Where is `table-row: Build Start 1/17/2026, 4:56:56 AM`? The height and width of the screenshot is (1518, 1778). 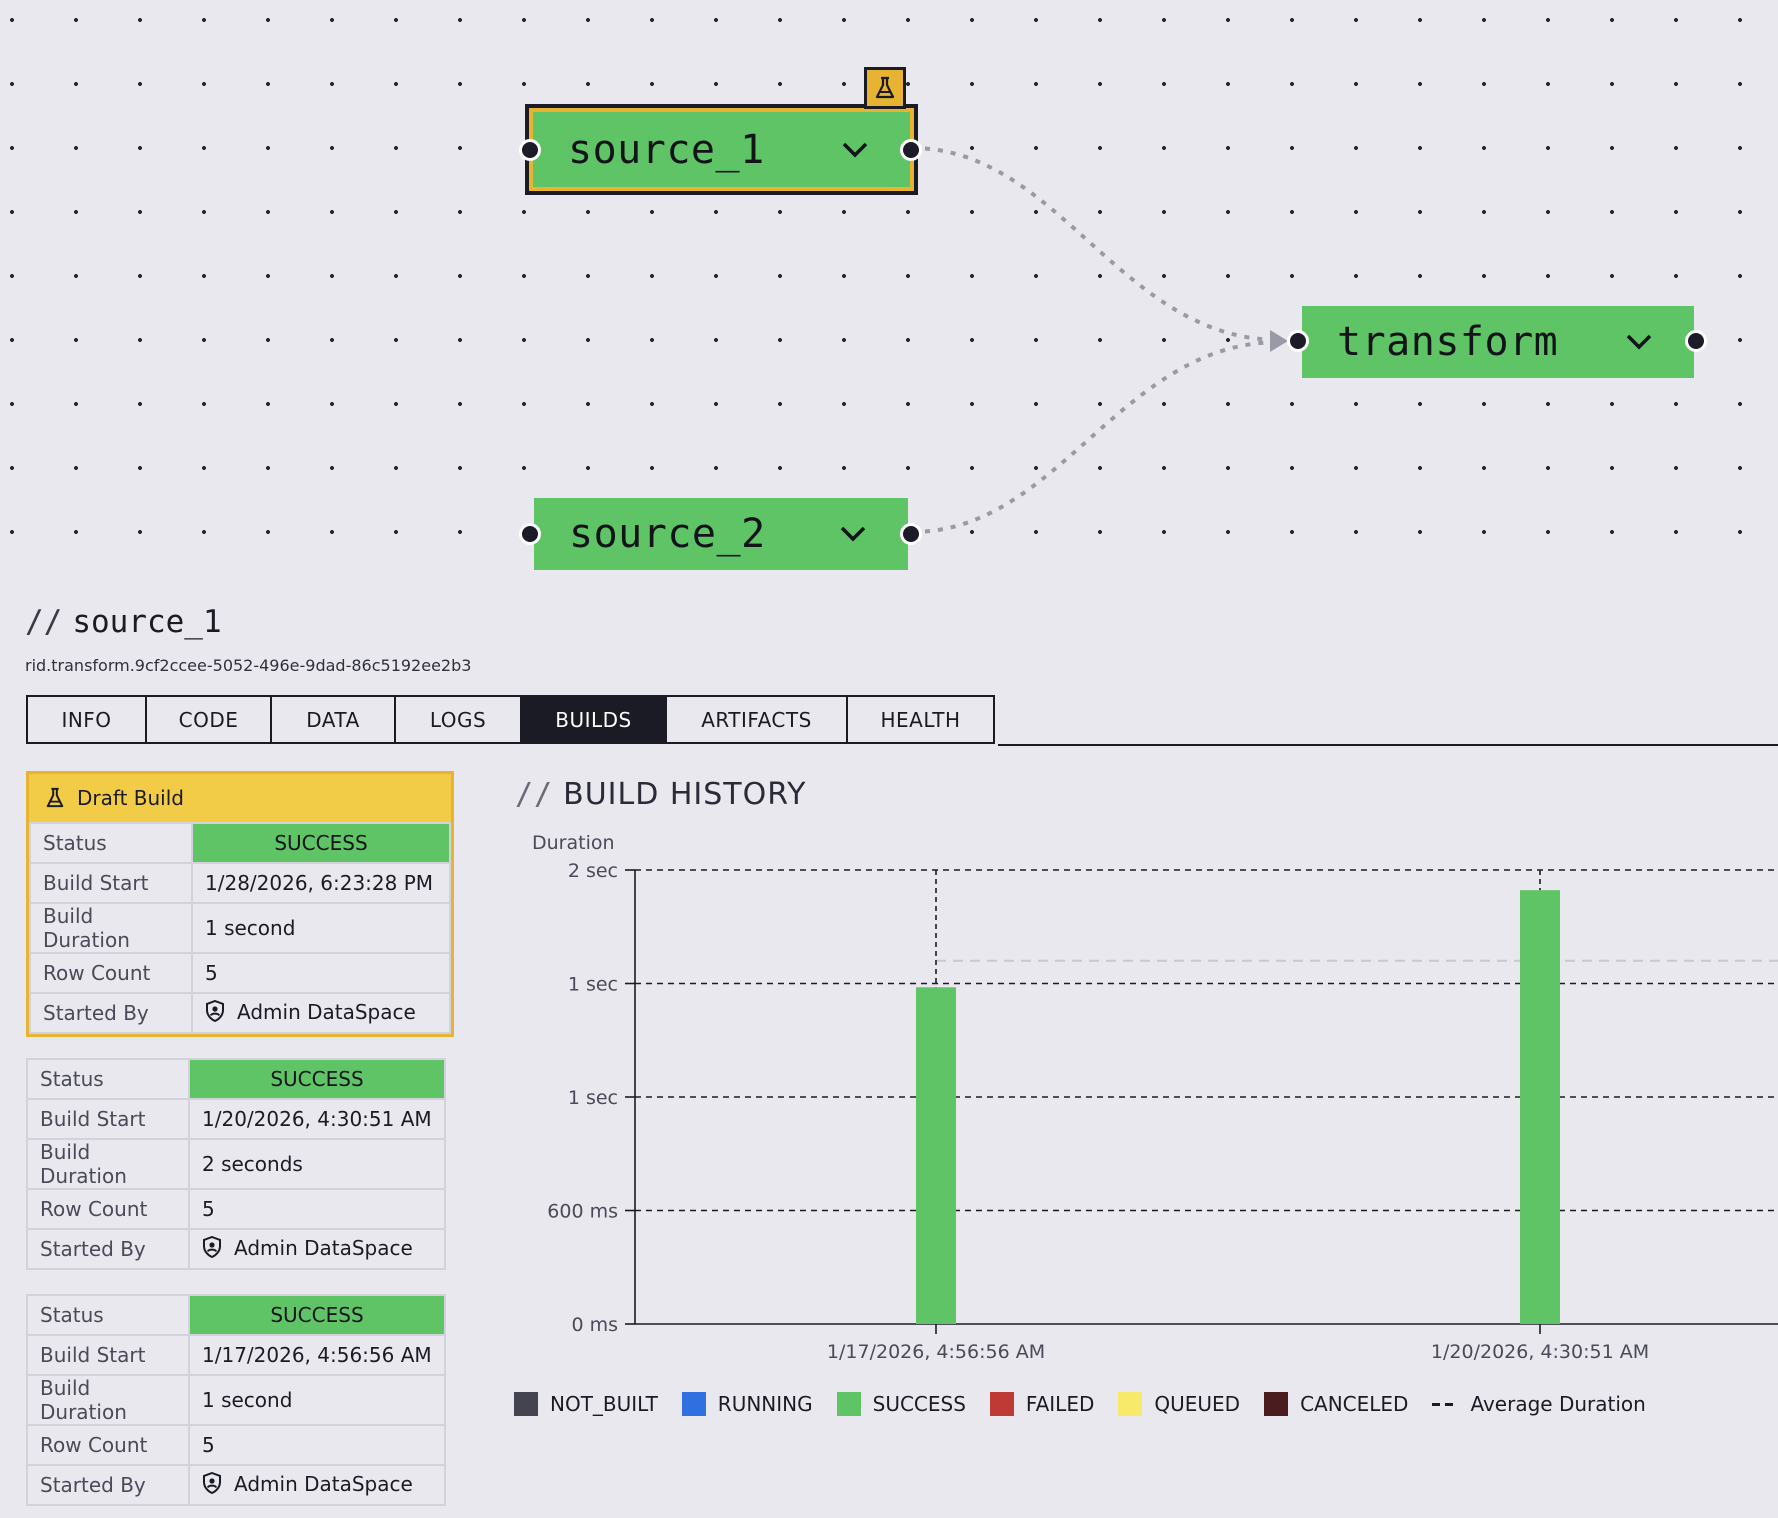 table-row: Build Start 1/17/2026, 4:56:56 AM is located at coordinates (236, 1355).